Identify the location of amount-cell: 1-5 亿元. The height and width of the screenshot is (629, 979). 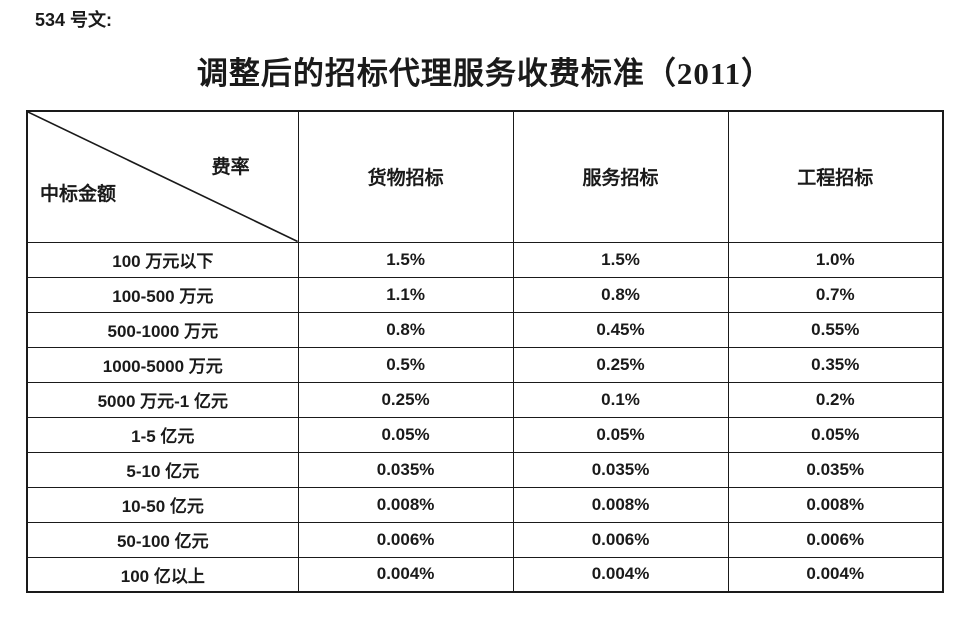
(162, 434).